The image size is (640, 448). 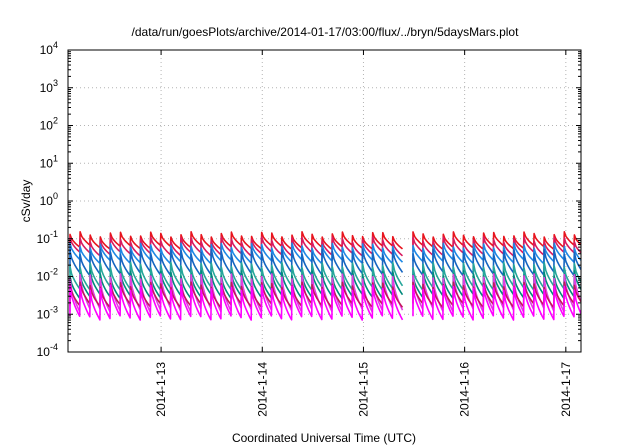 What do you see at coordinates (49, 199) in the screenshot?
I see `y-tick-label: 10⁰` at bounding box center [49, 199].